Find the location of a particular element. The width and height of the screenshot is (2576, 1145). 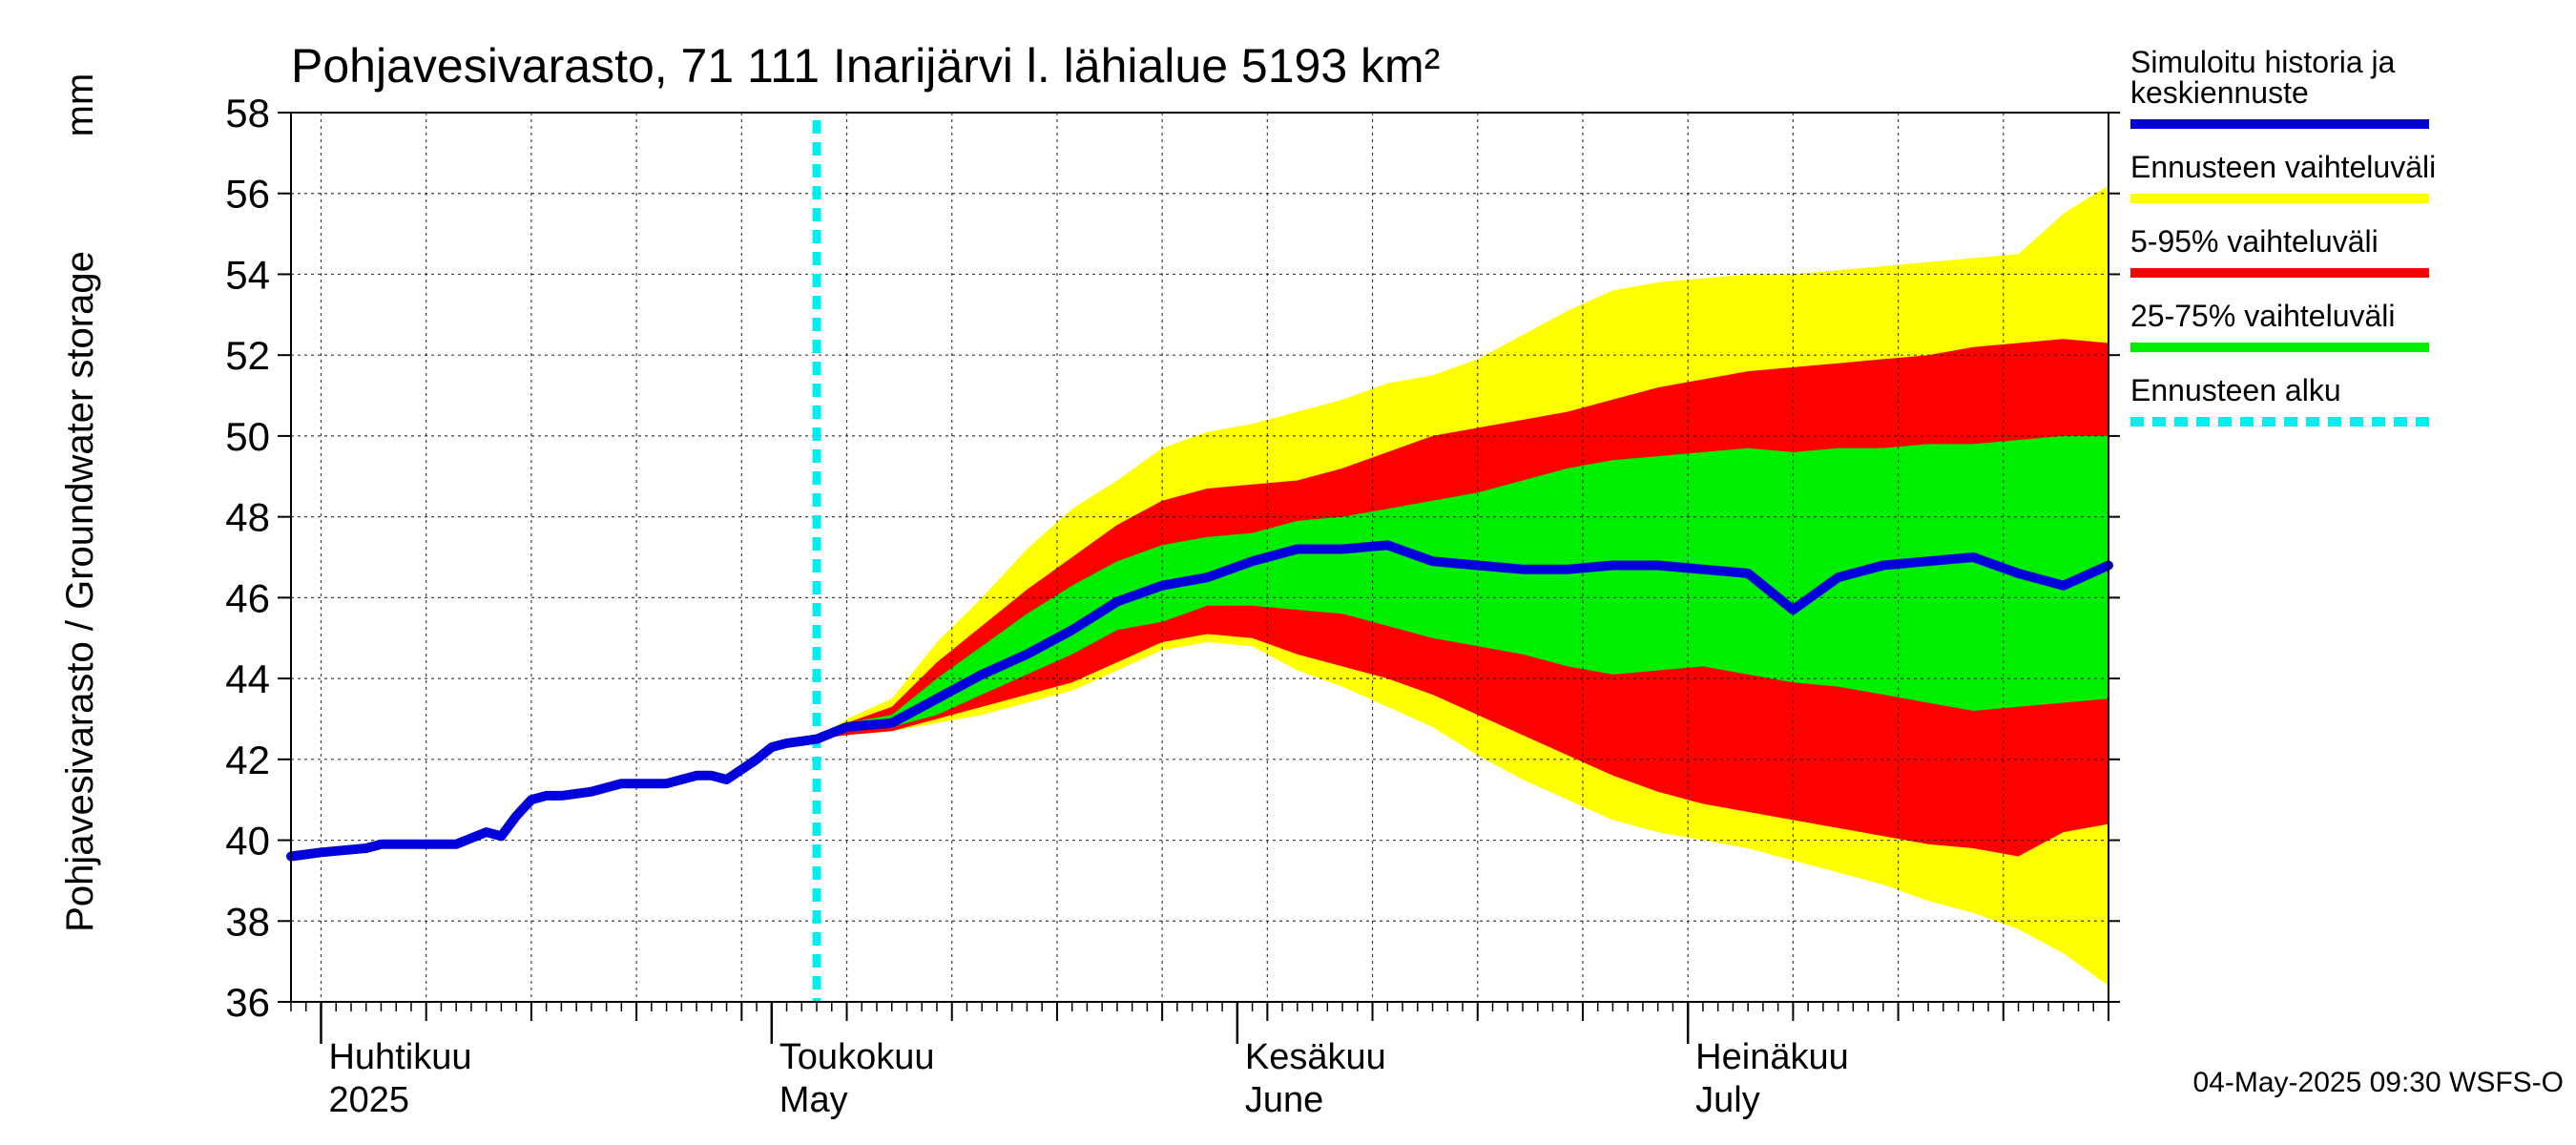

y-tick-label: 38 is located at coordinates (247, 922).